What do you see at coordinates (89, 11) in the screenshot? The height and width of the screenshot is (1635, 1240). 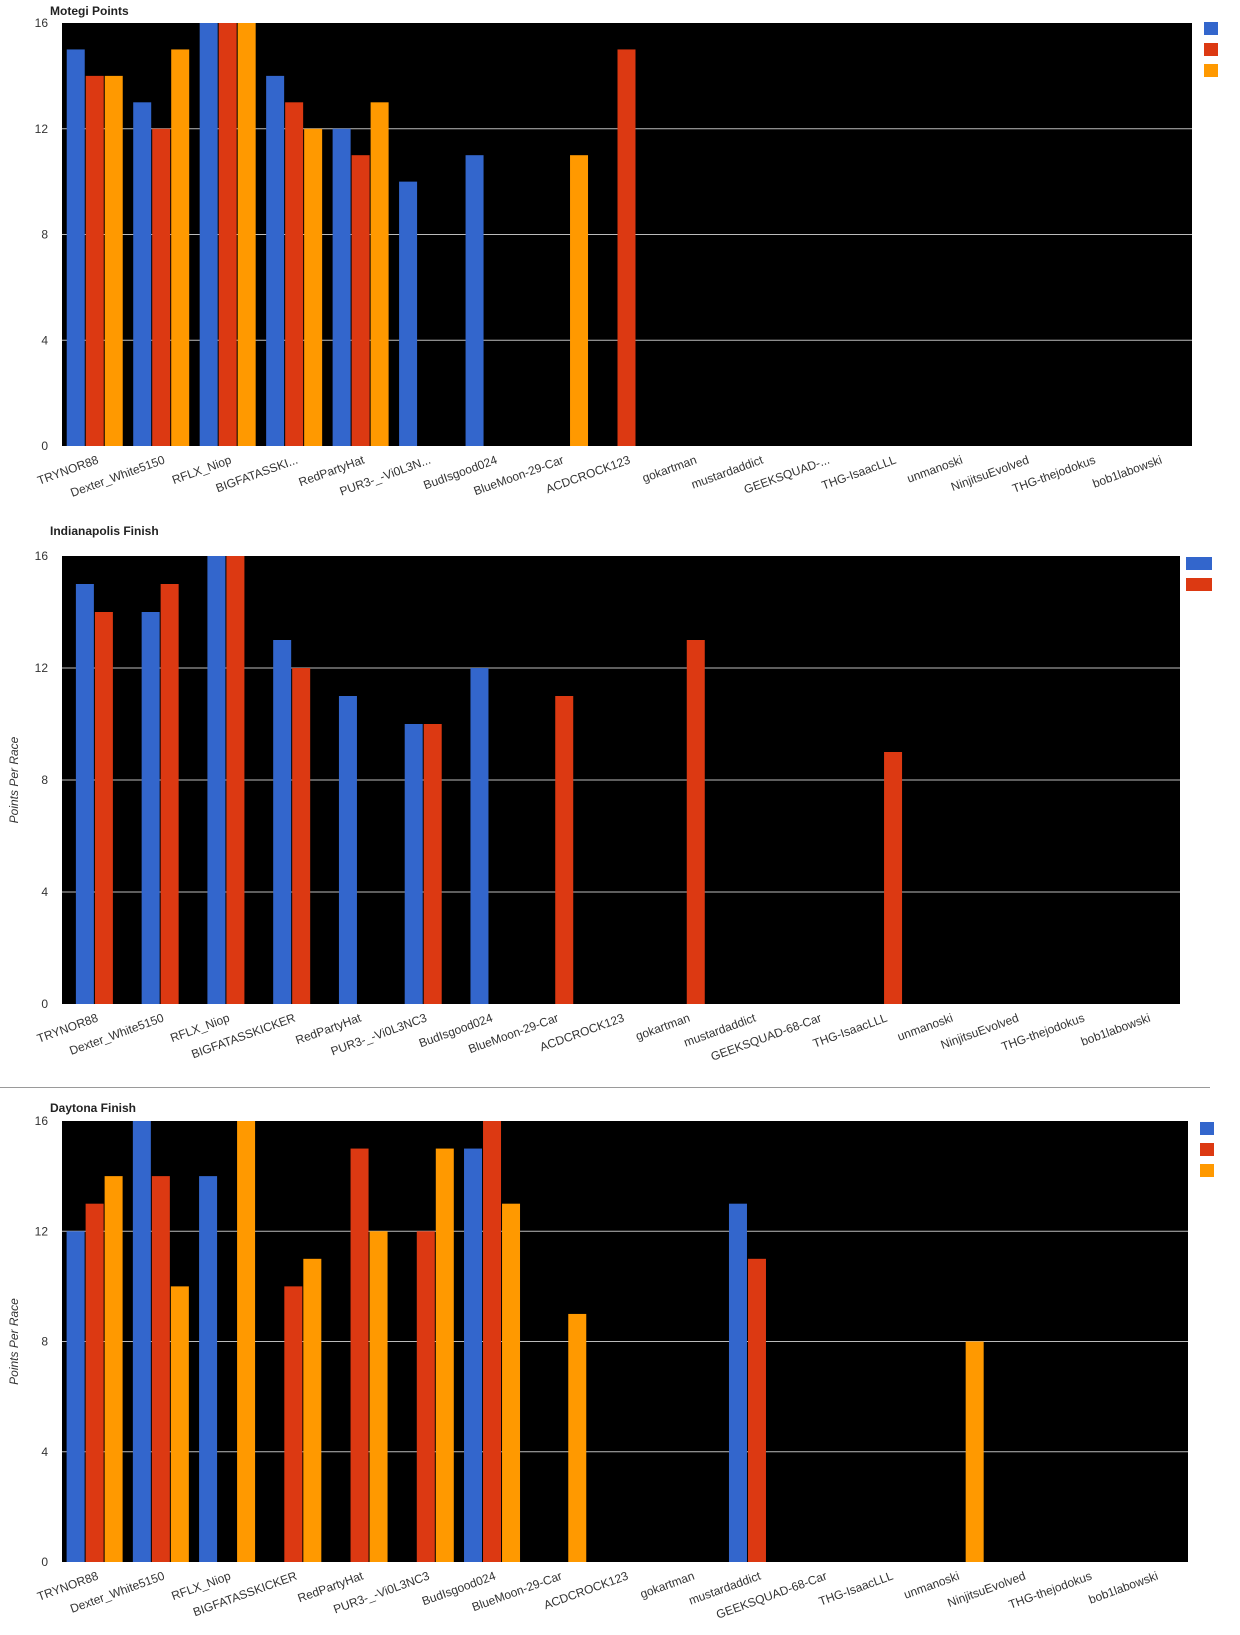 I see `chart-title: Motegi Points` at bounding box center [89, 11].